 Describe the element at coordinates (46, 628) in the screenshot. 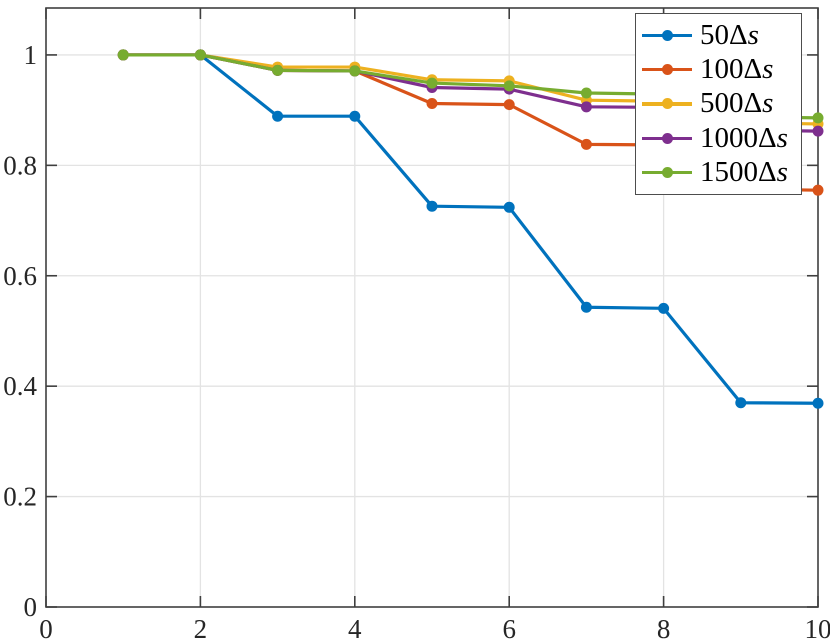

I see `x-tick-label: 0` at that location.